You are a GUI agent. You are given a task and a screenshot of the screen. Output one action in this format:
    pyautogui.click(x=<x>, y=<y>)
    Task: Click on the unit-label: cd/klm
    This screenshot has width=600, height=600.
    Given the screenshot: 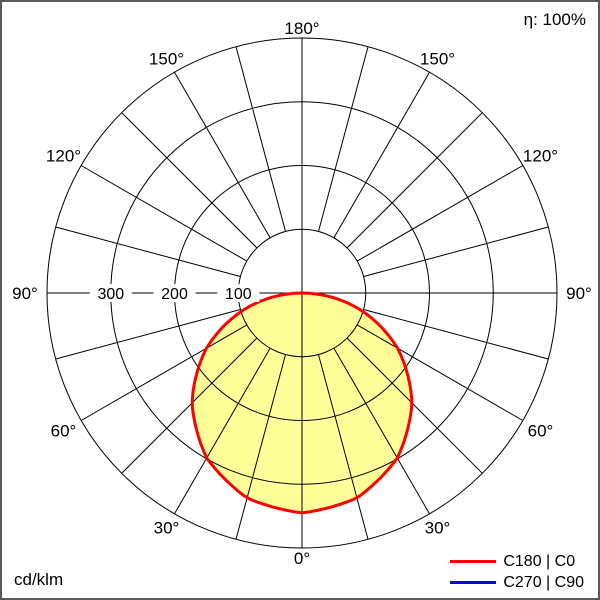 What is the action you would take?
    pyautogui.click(x=39, y=579)
    